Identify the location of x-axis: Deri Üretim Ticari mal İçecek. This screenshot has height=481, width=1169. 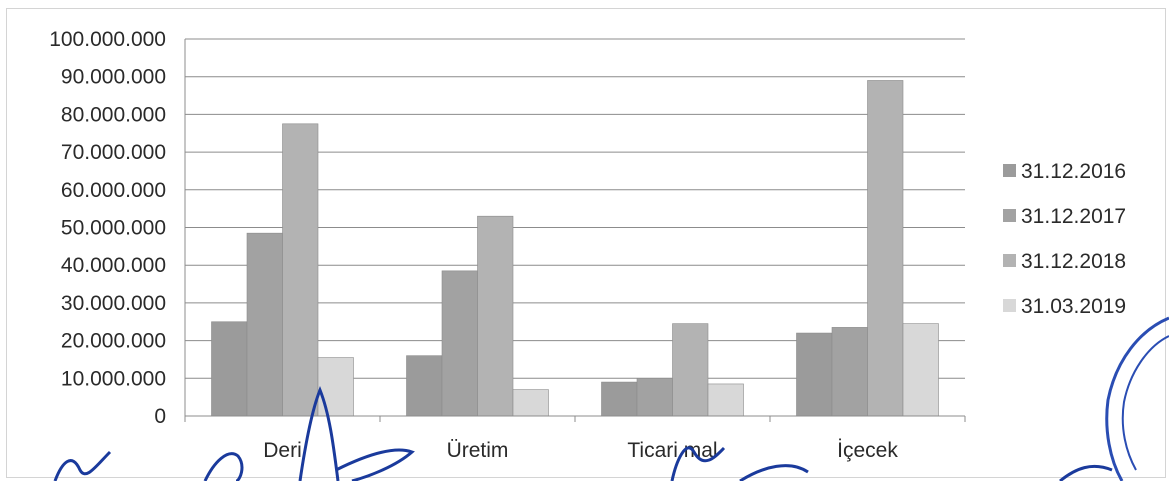
(575, 438).